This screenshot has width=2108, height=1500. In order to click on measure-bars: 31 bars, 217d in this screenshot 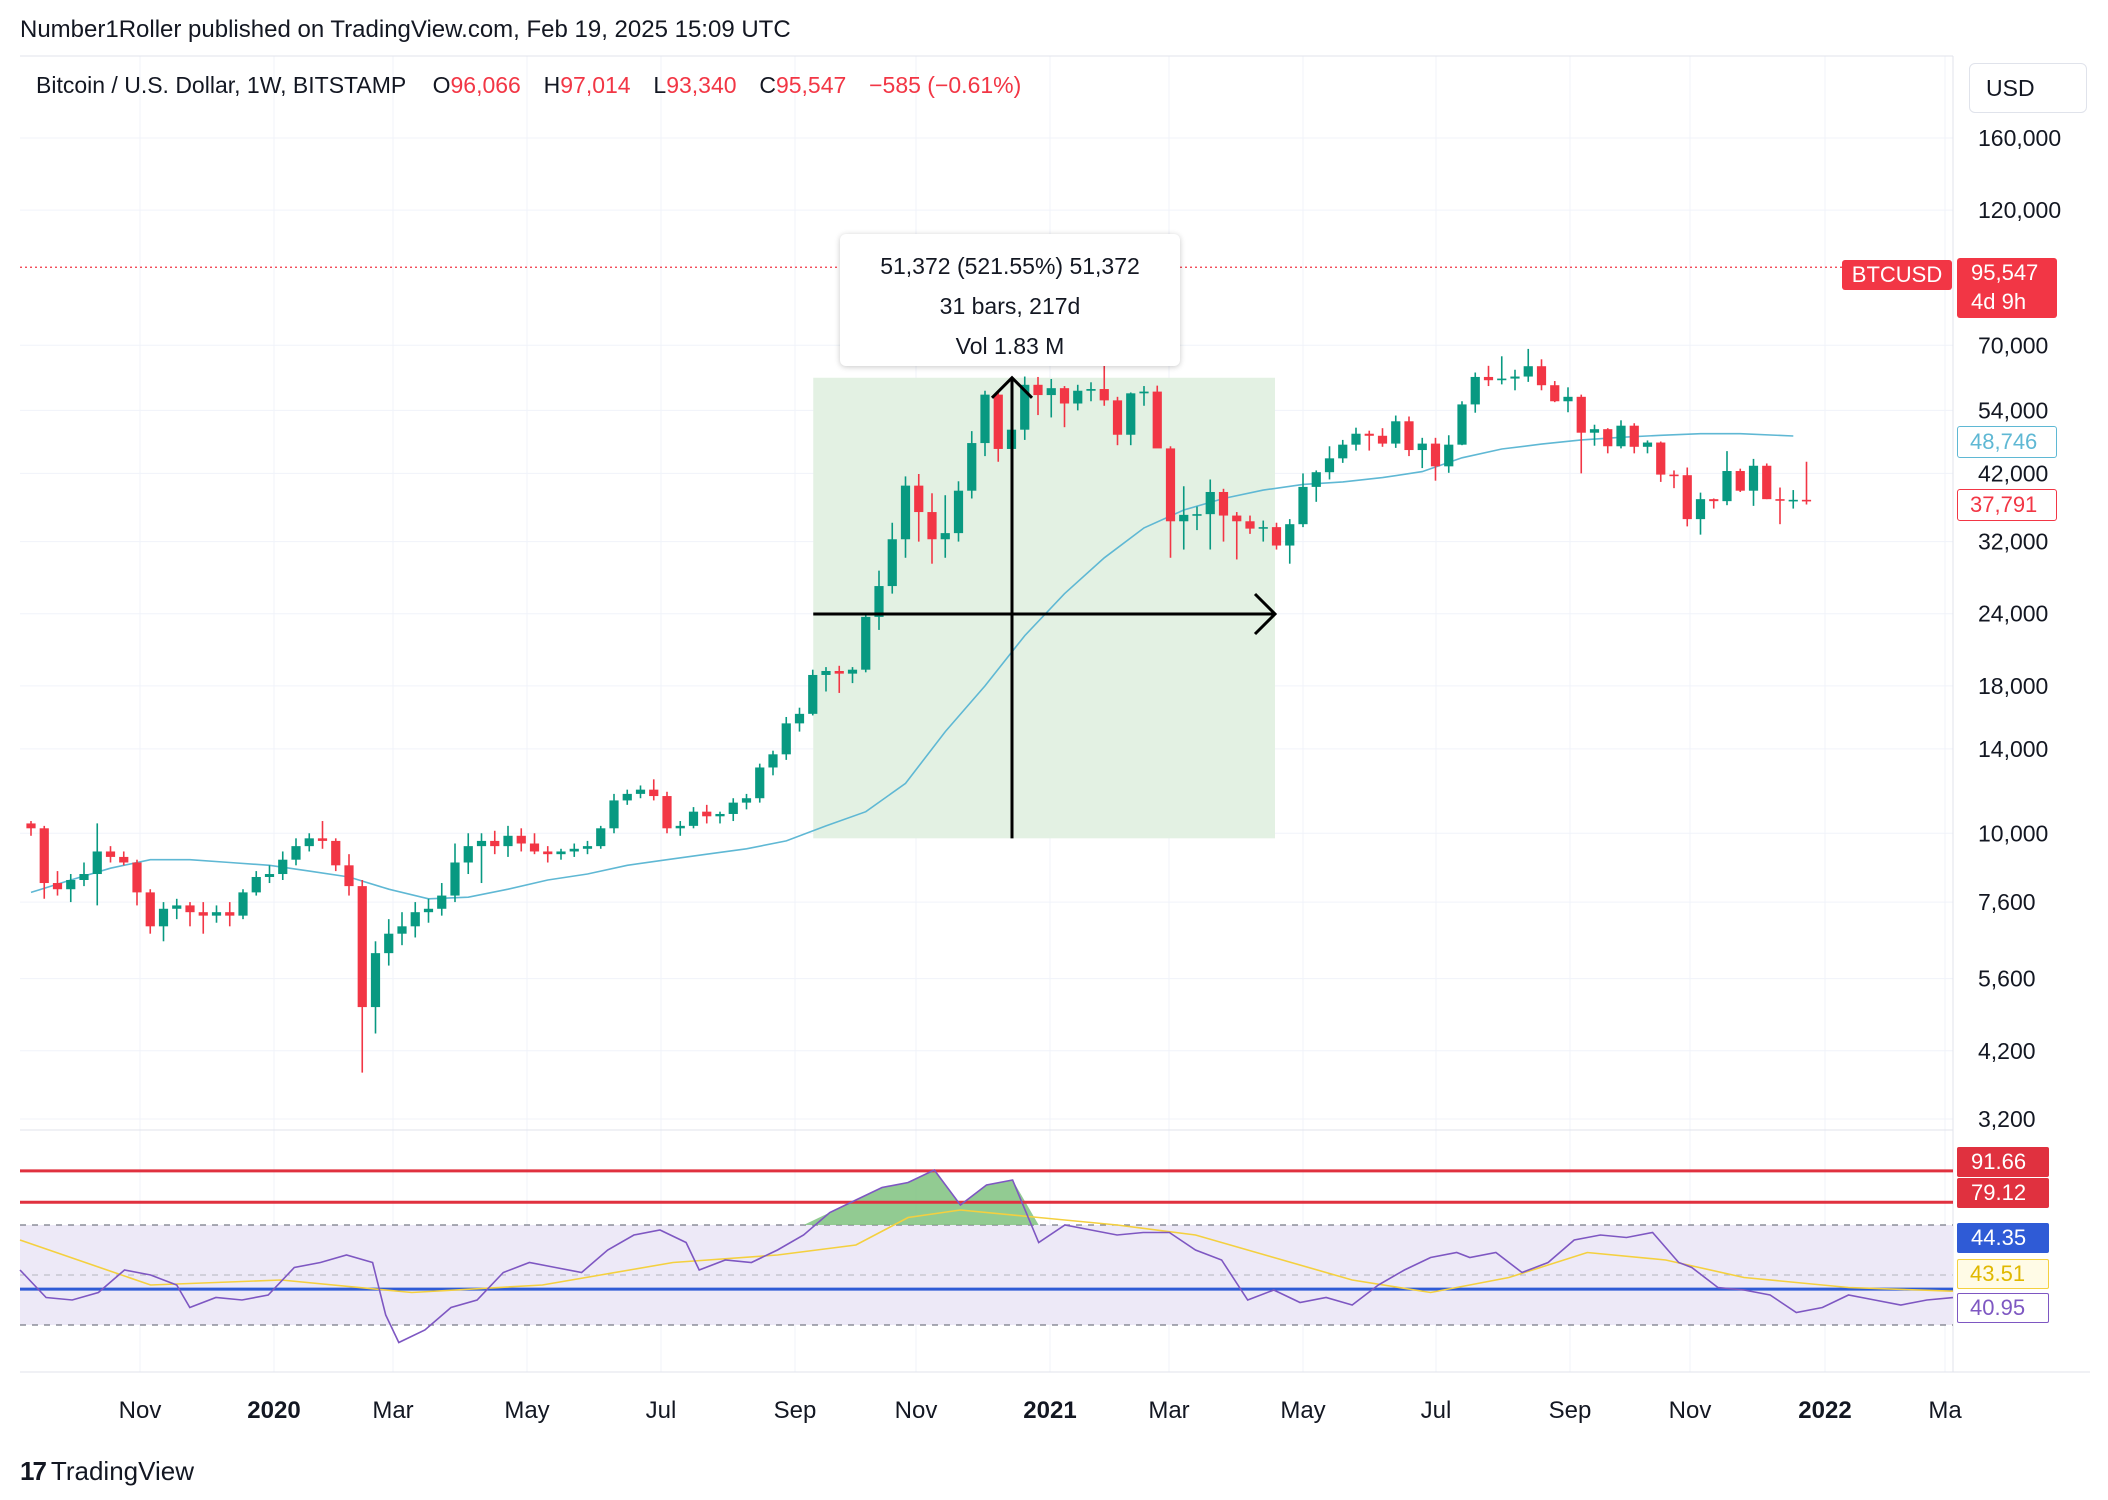, I will do `click(1010, 306)`.